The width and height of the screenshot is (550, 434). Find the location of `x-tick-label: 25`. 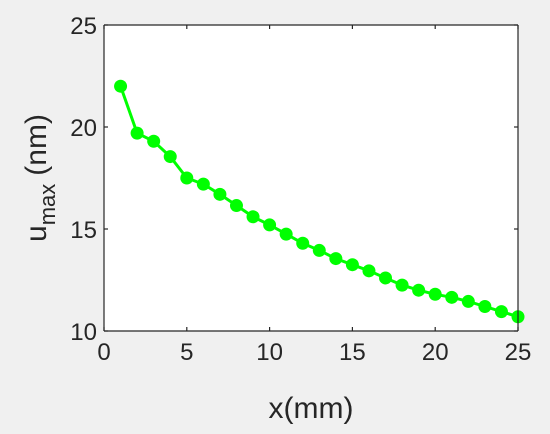

x-tick-label: 25 is located at coordinates (518, 352).